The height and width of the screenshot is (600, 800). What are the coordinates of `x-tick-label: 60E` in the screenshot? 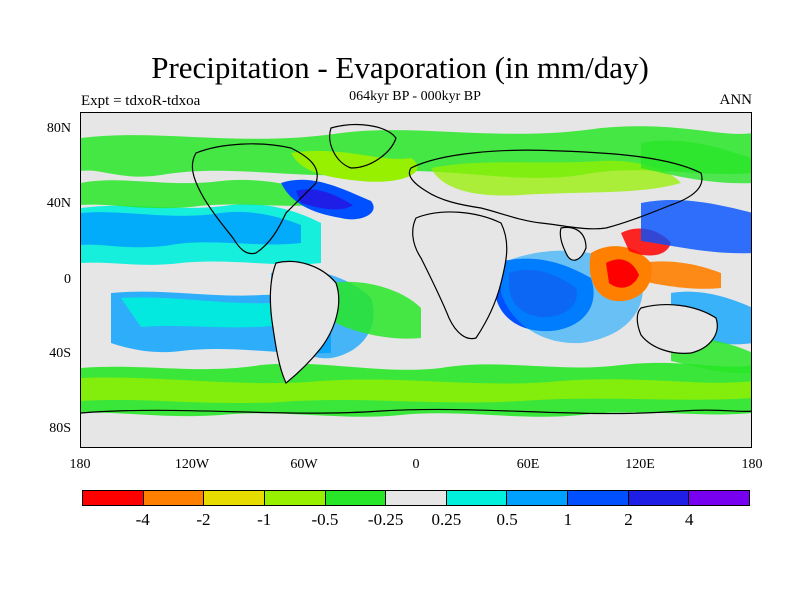 It's located at (528, 464).